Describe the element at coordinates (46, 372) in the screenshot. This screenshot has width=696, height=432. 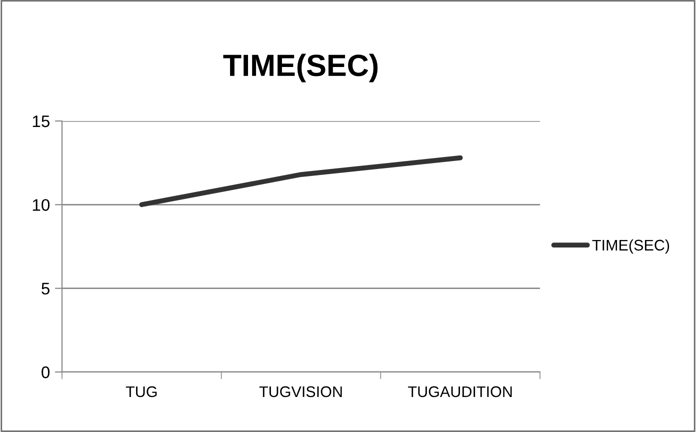
I see `y-tick-label: 0` at that location.